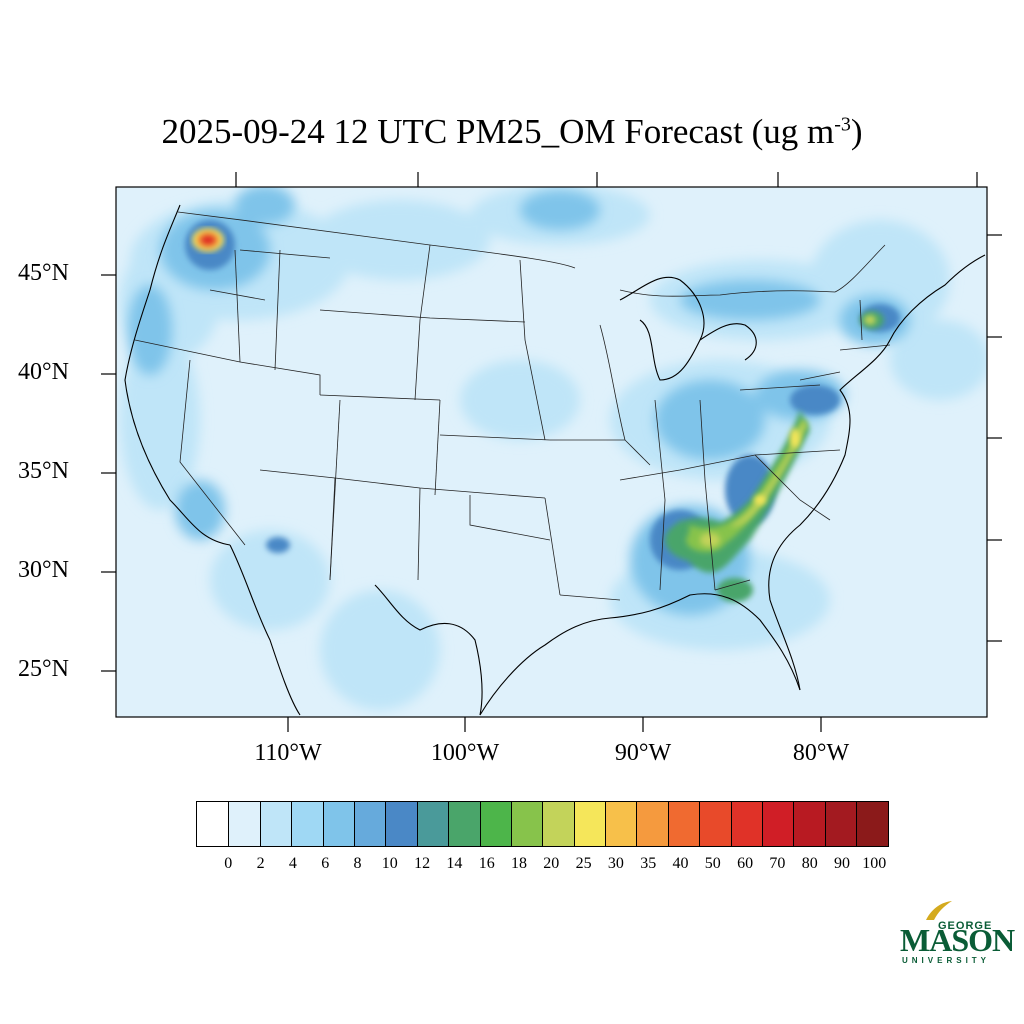 The height and width of the screenshot is (1024, 1024). What do you see at coordinates (554, 724) in the screenshot?
I see `bottom-ticks` at bounding box center [554, 724].